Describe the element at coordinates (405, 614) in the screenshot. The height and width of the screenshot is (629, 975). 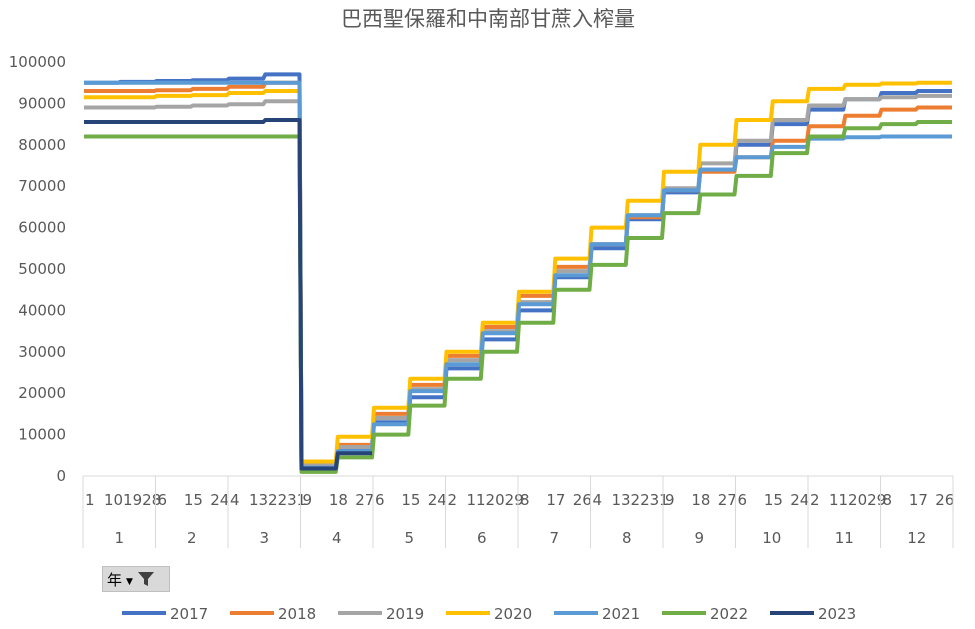
I see `legend-label: 2019` at that location.